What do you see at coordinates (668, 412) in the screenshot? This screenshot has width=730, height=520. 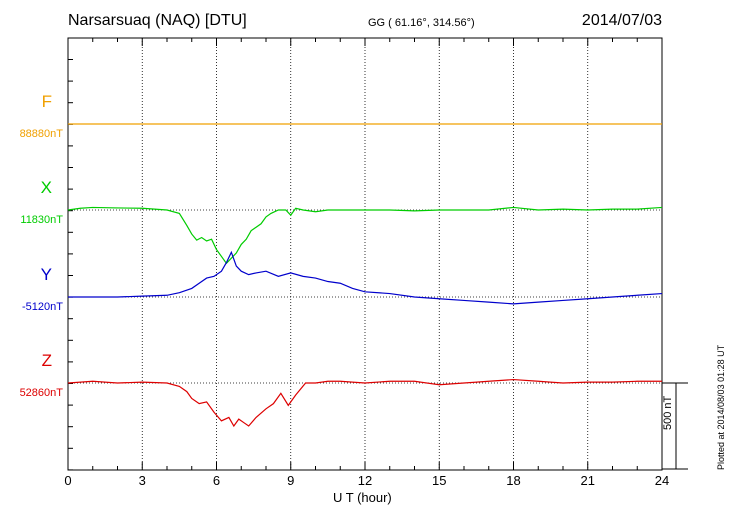 I see `scale-bar-label: 500 nT` at bounding box center [668, 412].